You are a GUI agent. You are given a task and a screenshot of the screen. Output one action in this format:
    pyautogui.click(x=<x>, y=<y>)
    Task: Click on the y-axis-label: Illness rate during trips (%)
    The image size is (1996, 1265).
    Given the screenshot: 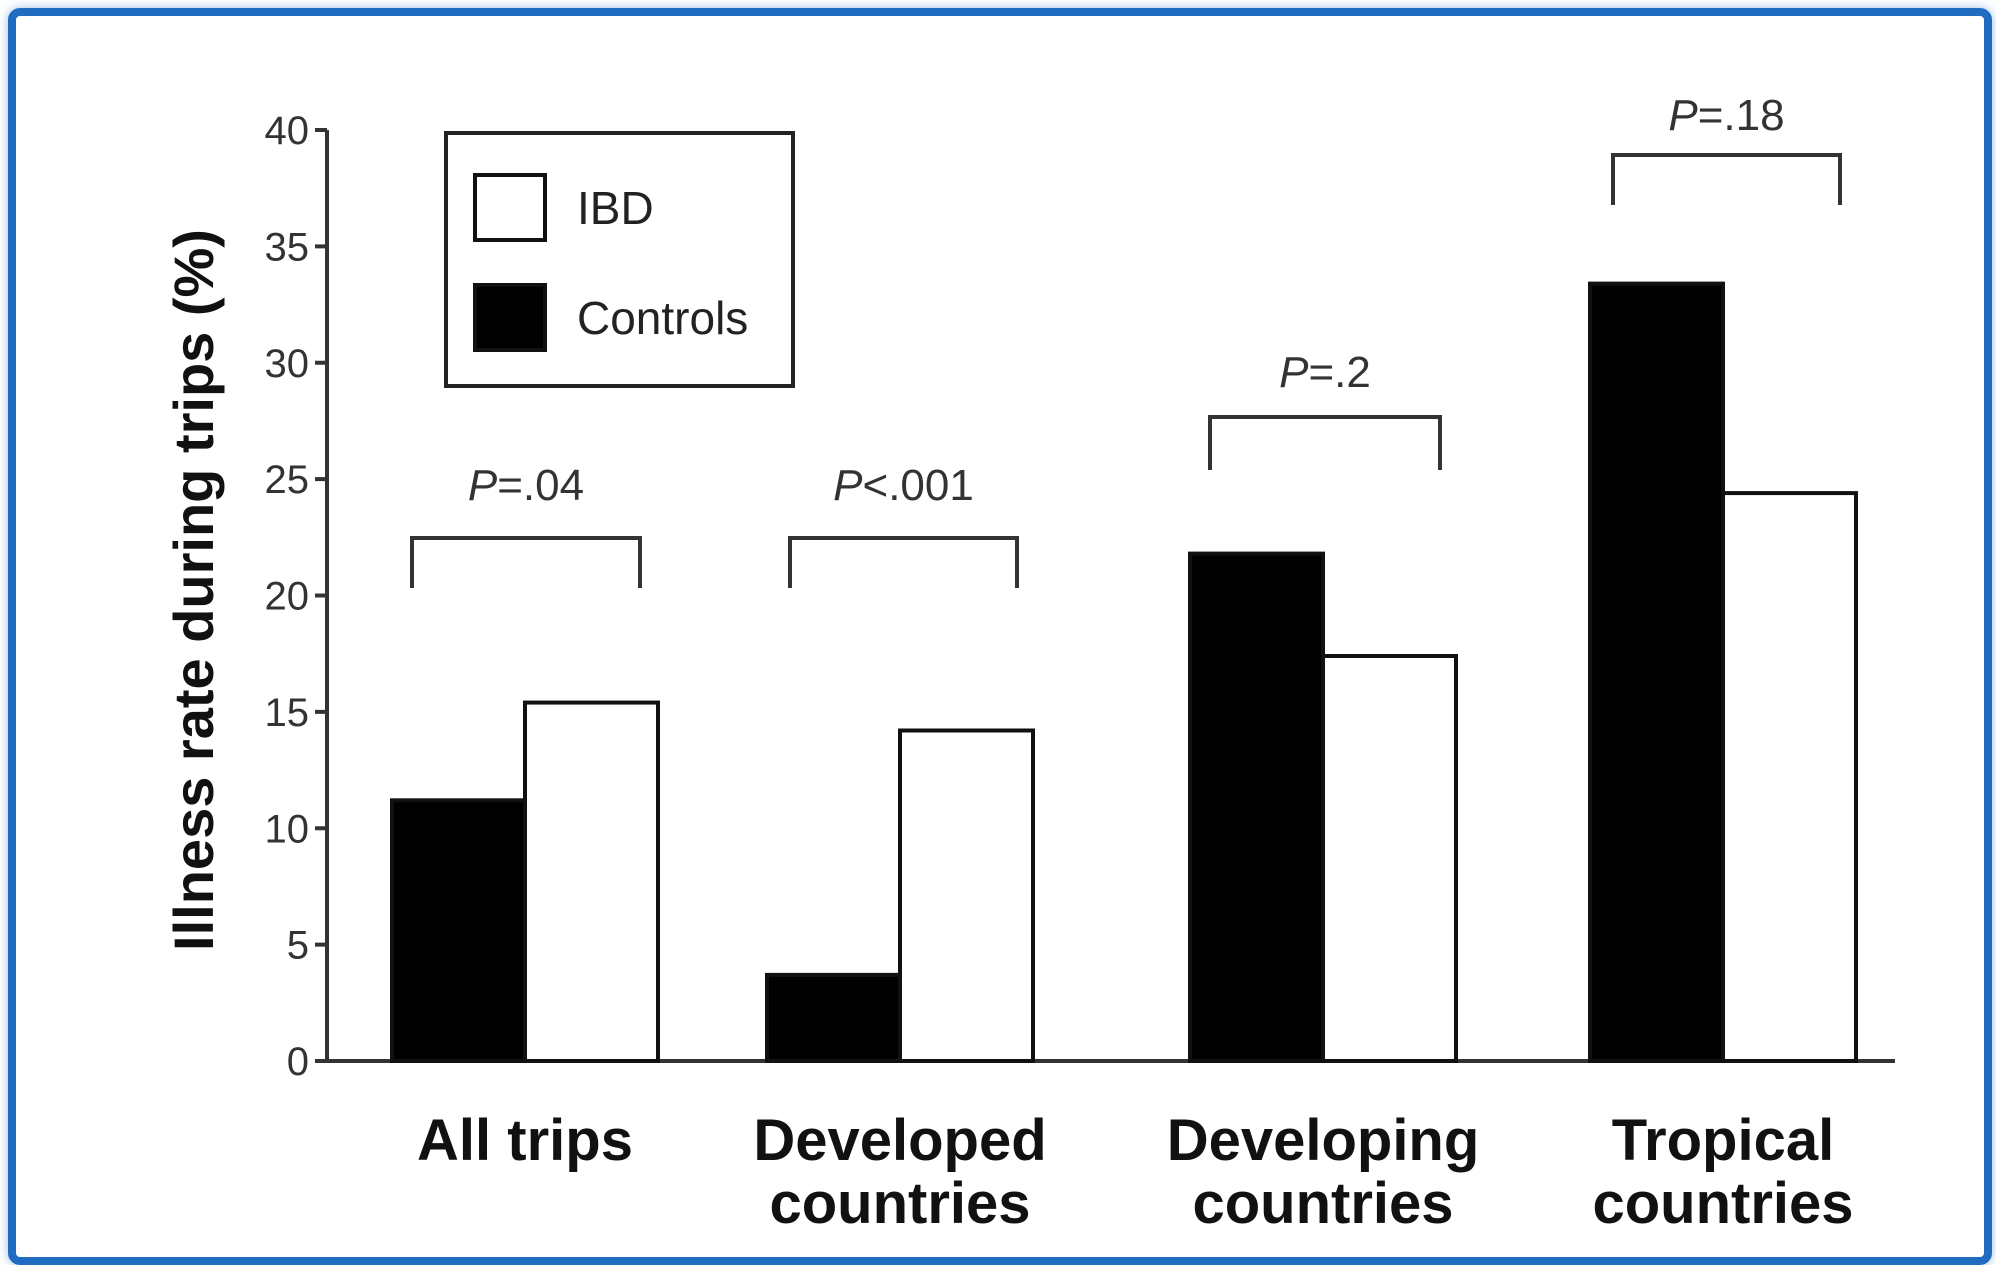 What is the action you would take?
    pyautogui.click(x=193, y=590)
    